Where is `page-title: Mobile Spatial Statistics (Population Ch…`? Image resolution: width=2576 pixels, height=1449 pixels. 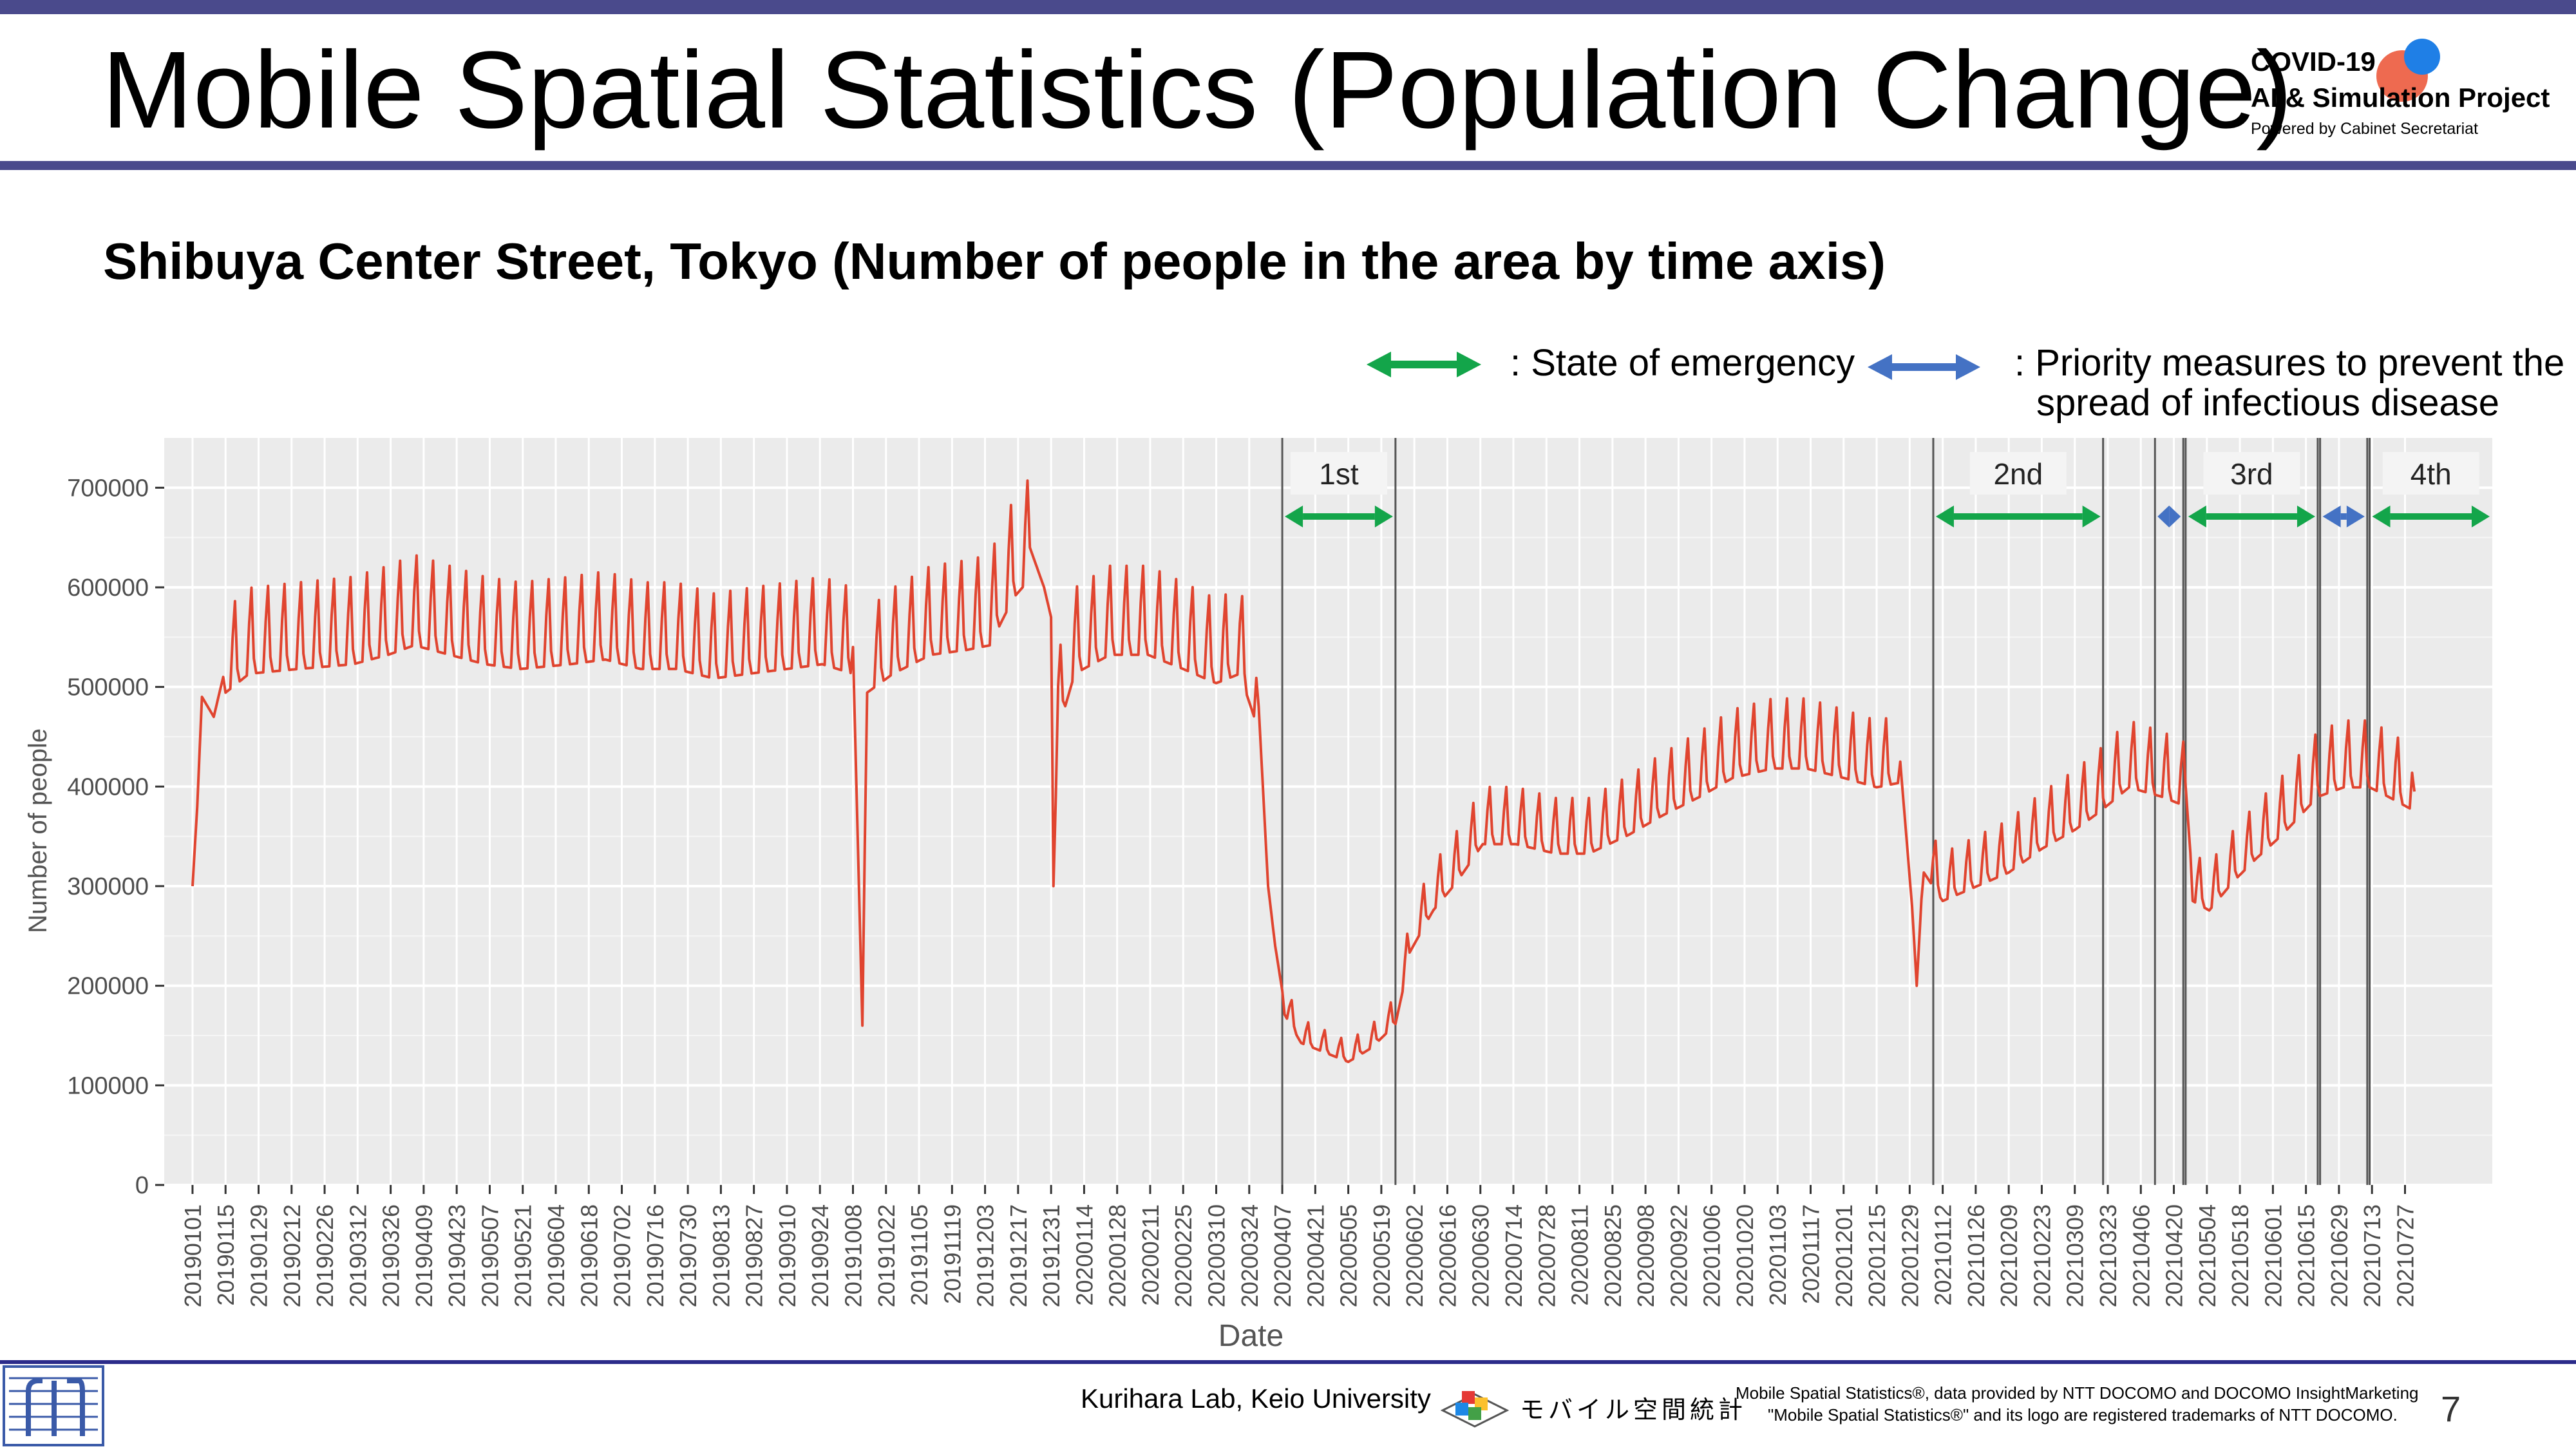 page-title: Mobile Spatial Statistics (Population Ch… is located at coordinates (1197, 90).